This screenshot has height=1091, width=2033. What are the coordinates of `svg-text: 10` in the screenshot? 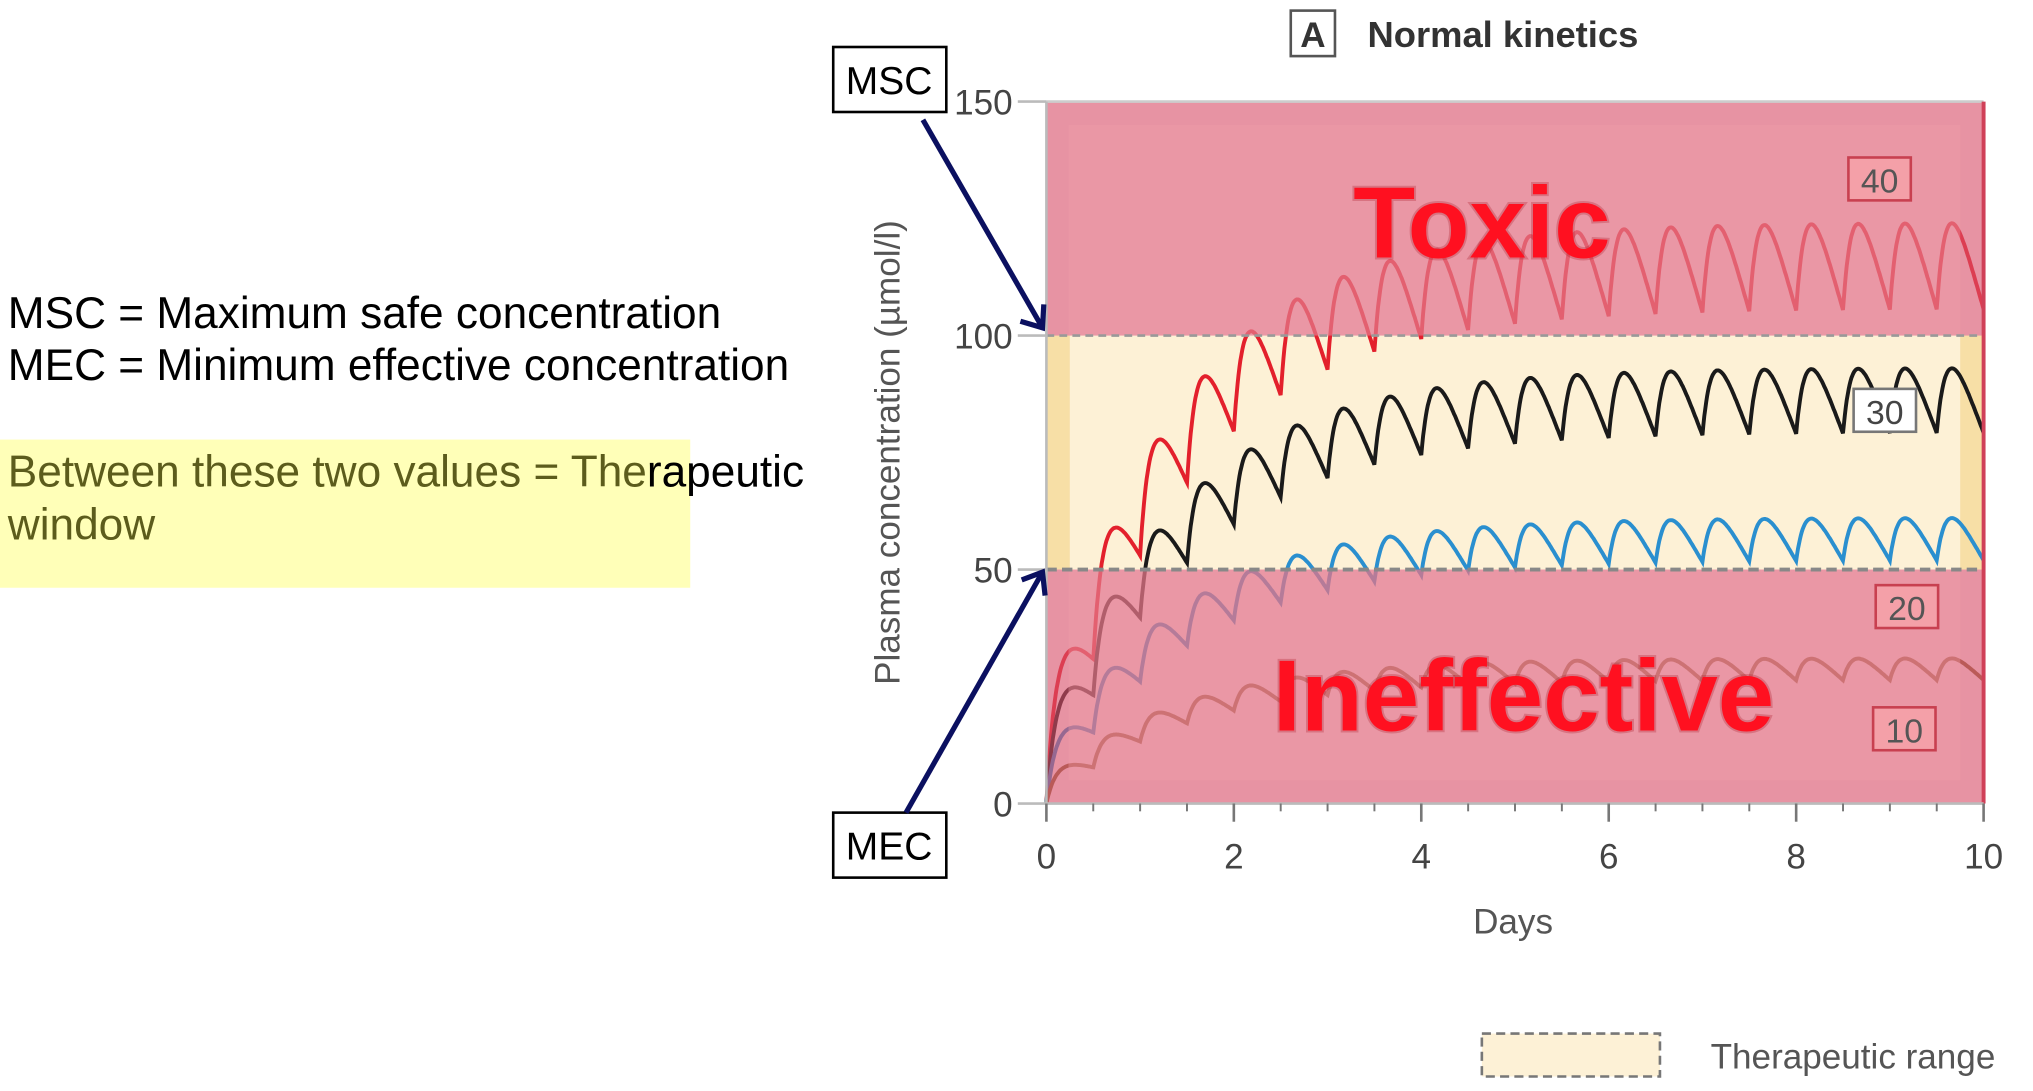 It's located at (1905, 731).